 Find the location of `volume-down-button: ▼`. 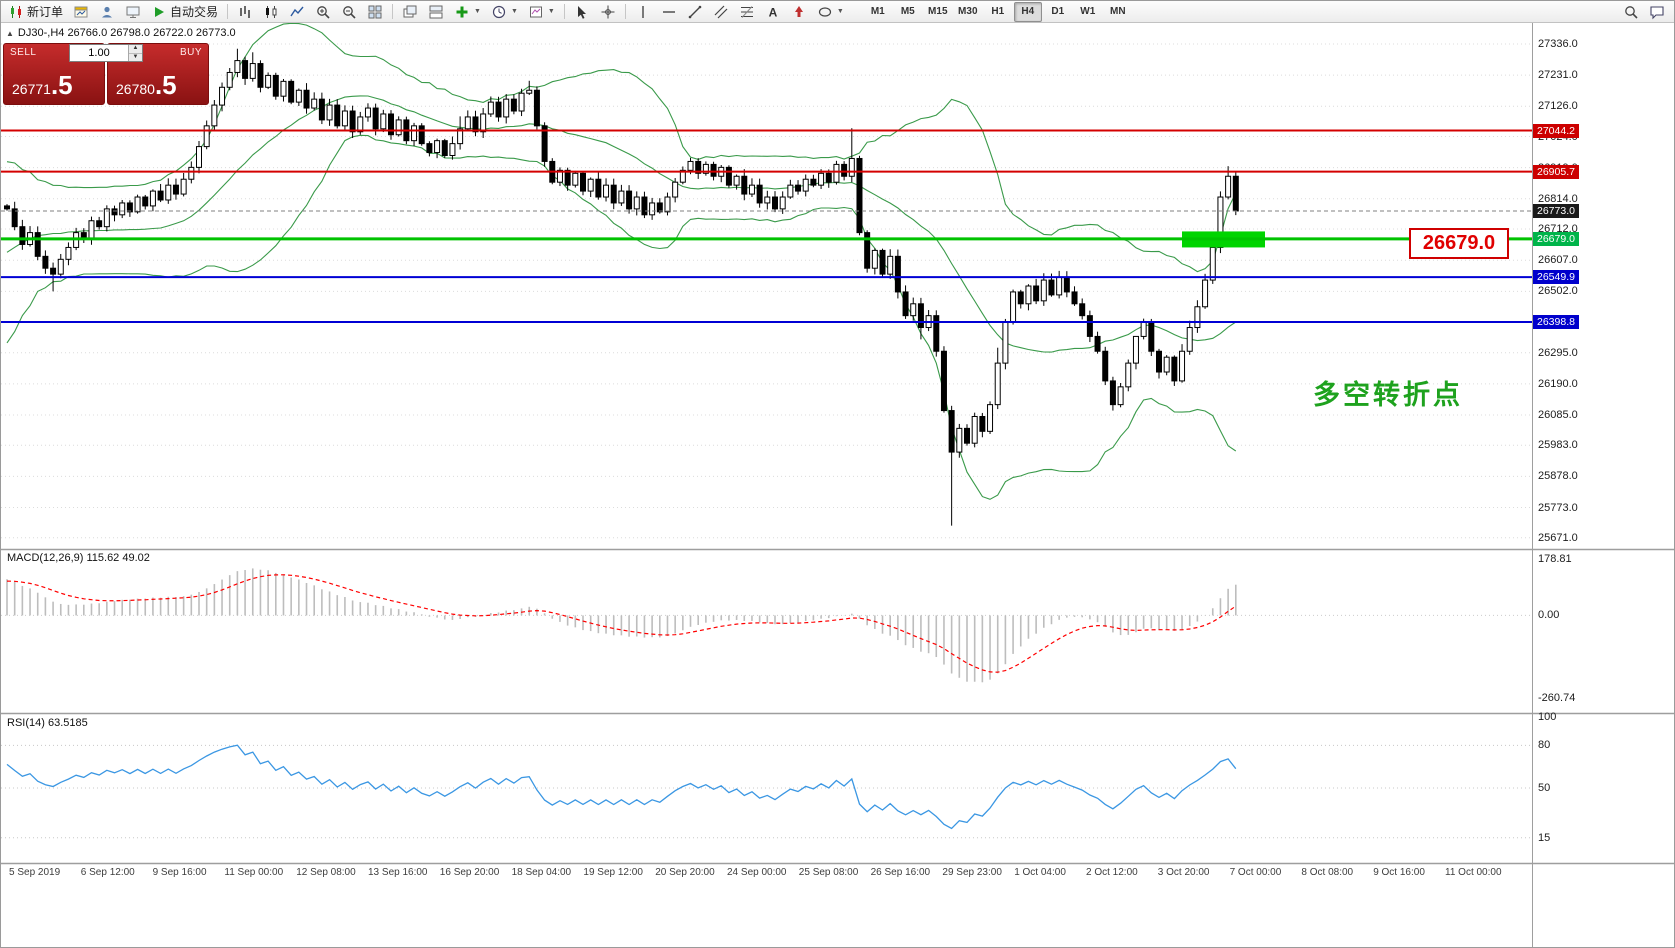

volume-down-button: ▼ is located at coordinates (135, 57).